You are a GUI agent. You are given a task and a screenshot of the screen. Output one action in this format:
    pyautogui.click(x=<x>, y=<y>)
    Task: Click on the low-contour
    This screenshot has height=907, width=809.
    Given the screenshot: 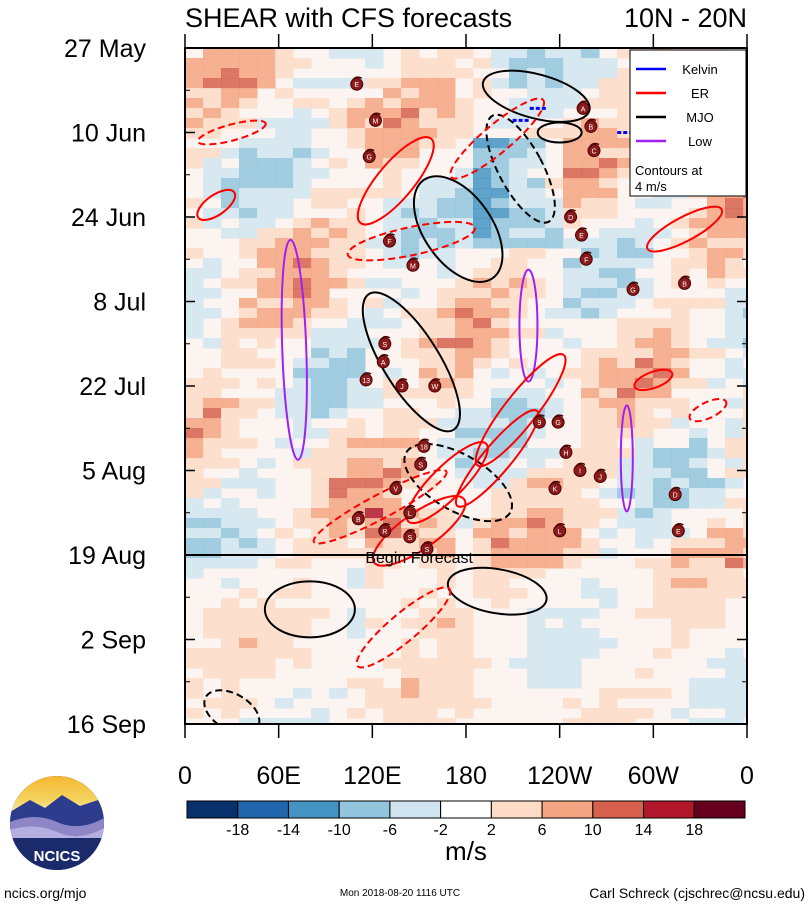 What is the action you would take?
    pyautogui.click(x=528, y=325)
    